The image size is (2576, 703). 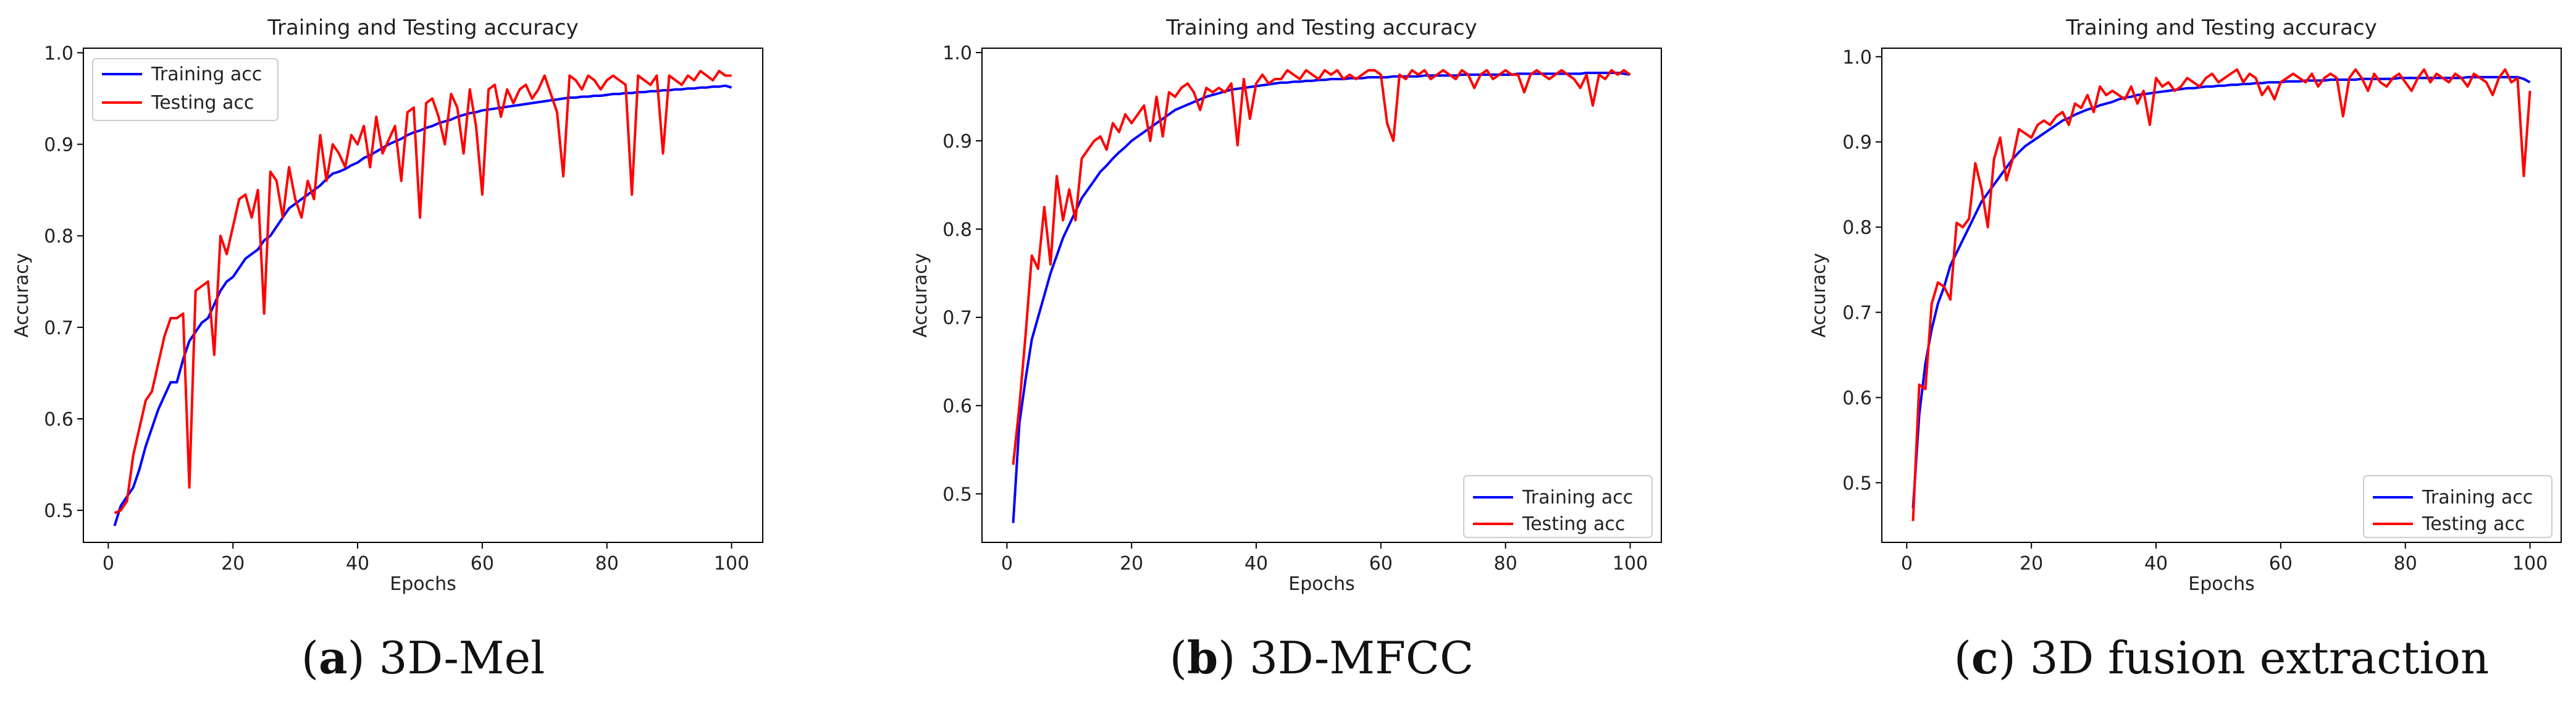 I want to click on caption-text: 3D-Mel, so click(x=462, y=658).